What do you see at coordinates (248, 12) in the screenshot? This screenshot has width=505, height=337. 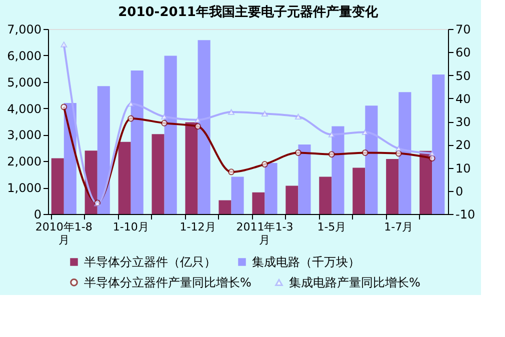 I see `chart-title: 2010-2011年我国主要电子元器件产量变化` at bounding box center [248, 12].